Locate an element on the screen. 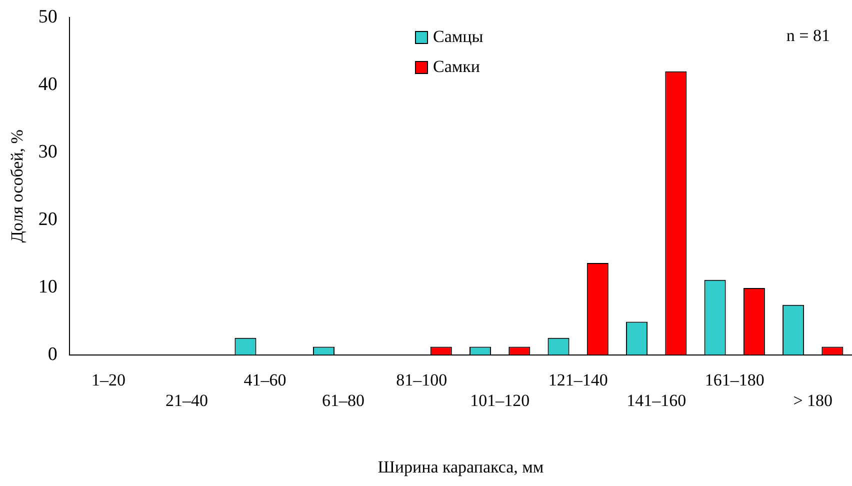  x-tick-label: 1–20 is located at coordinates (109, 380).